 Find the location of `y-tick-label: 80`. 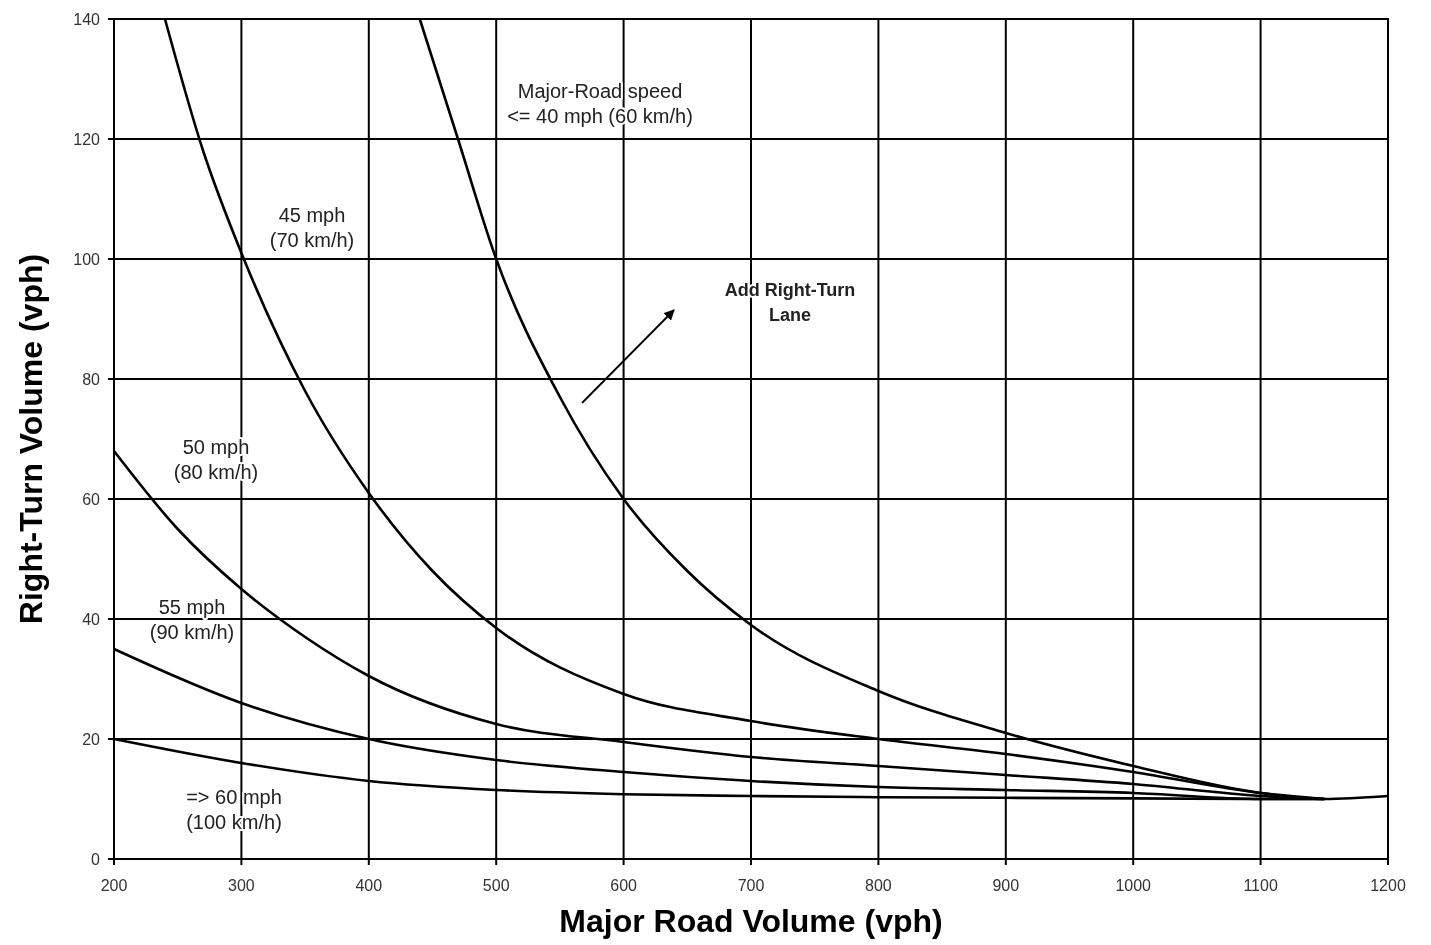

y-tick-label: 80 is located at coordinates (91, 379).